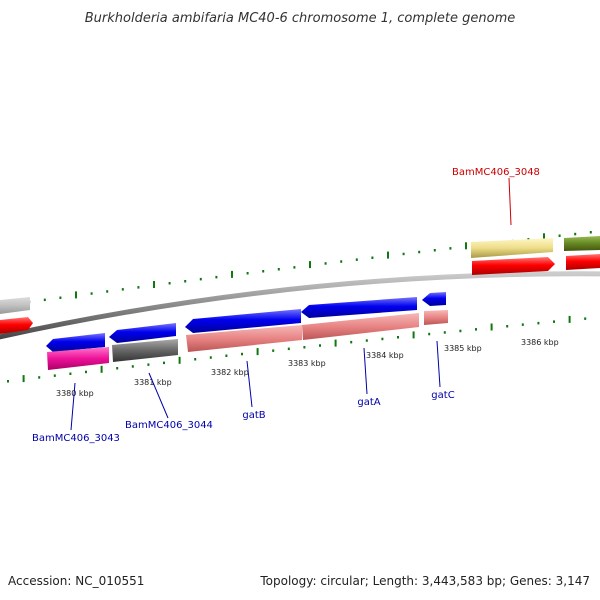  I want to click on feature-gene-3048-cds, so click(512, 248).